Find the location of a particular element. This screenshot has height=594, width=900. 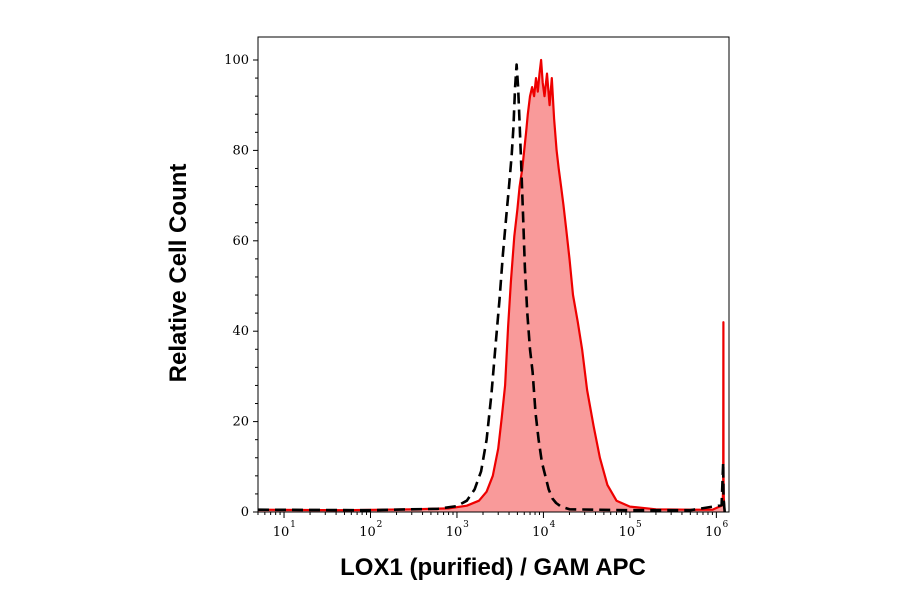

x-tick-exponent: 4 is located at coordinates (553, 525).